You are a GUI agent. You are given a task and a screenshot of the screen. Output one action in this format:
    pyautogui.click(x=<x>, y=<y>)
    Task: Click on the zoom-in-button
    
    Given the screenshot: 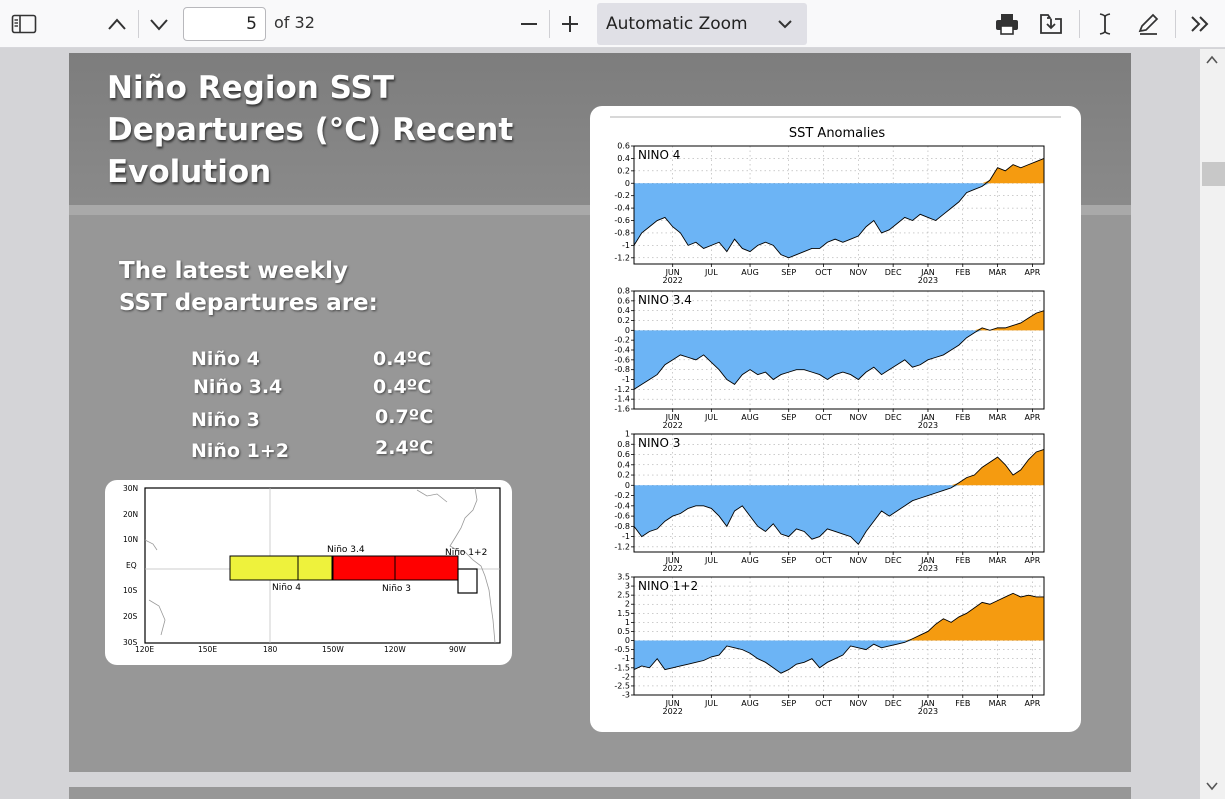 What is the action you would take?
    pyautogui.click(x=570, y=24)
    